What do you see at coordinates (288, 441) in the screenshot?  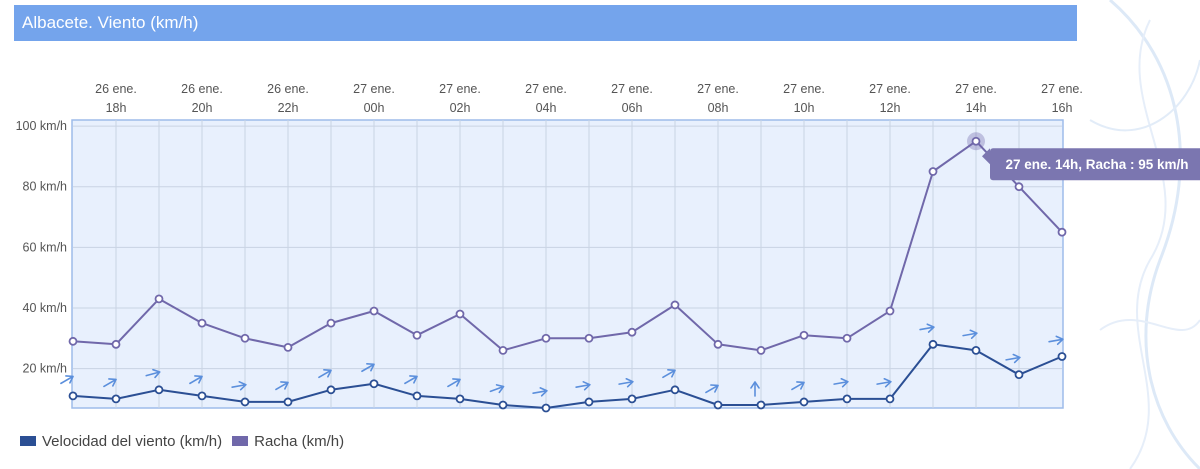 I see `legend-item-gust: Racha (km/h)` at bounding box center [288, 441].